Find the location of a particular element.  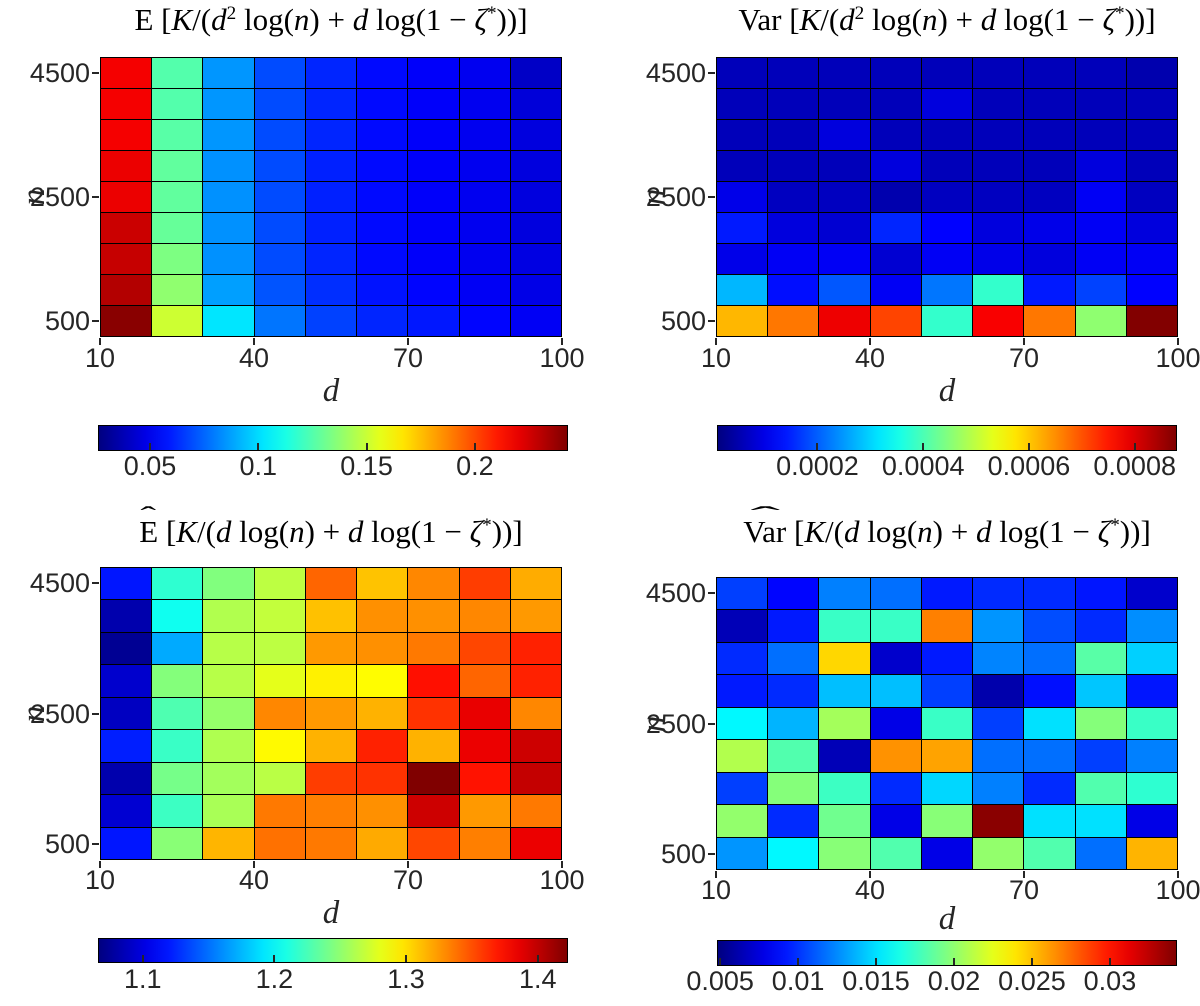

colorbar-tick-label: 0.0008 is located at coordinates (1134, 466).